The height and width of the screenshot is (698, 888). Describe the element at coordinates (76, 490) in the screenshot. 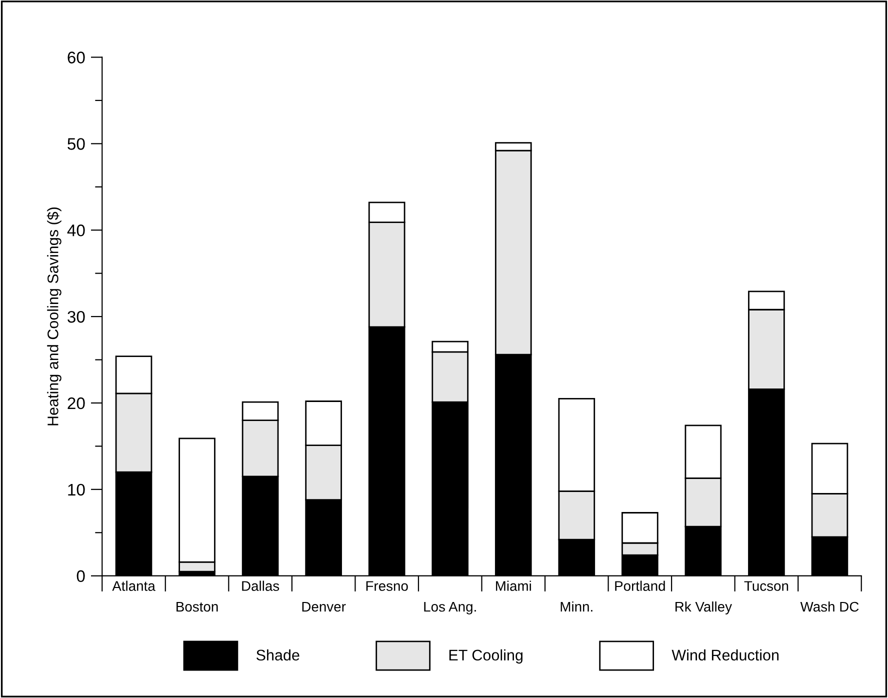

I see `y-tick-label: 10` at that location.